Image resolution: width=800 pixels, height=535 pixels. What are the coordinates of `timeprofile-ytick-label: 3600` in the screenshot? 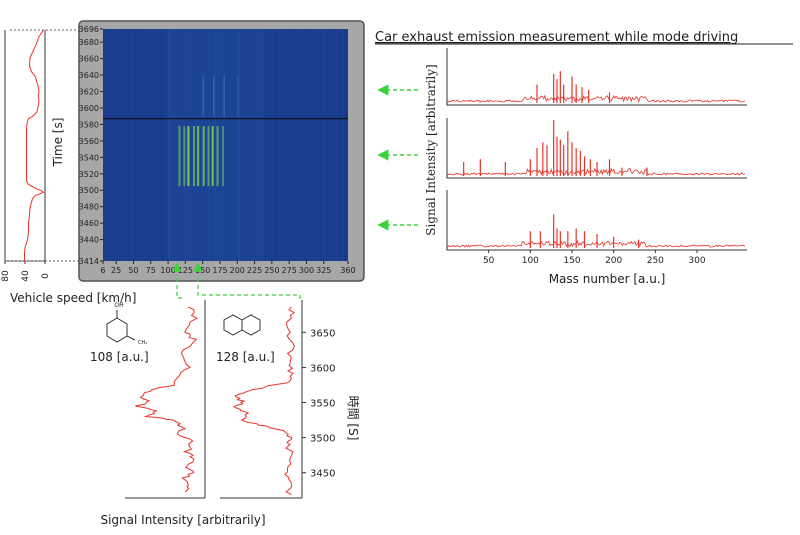 It's located at (322, 368).